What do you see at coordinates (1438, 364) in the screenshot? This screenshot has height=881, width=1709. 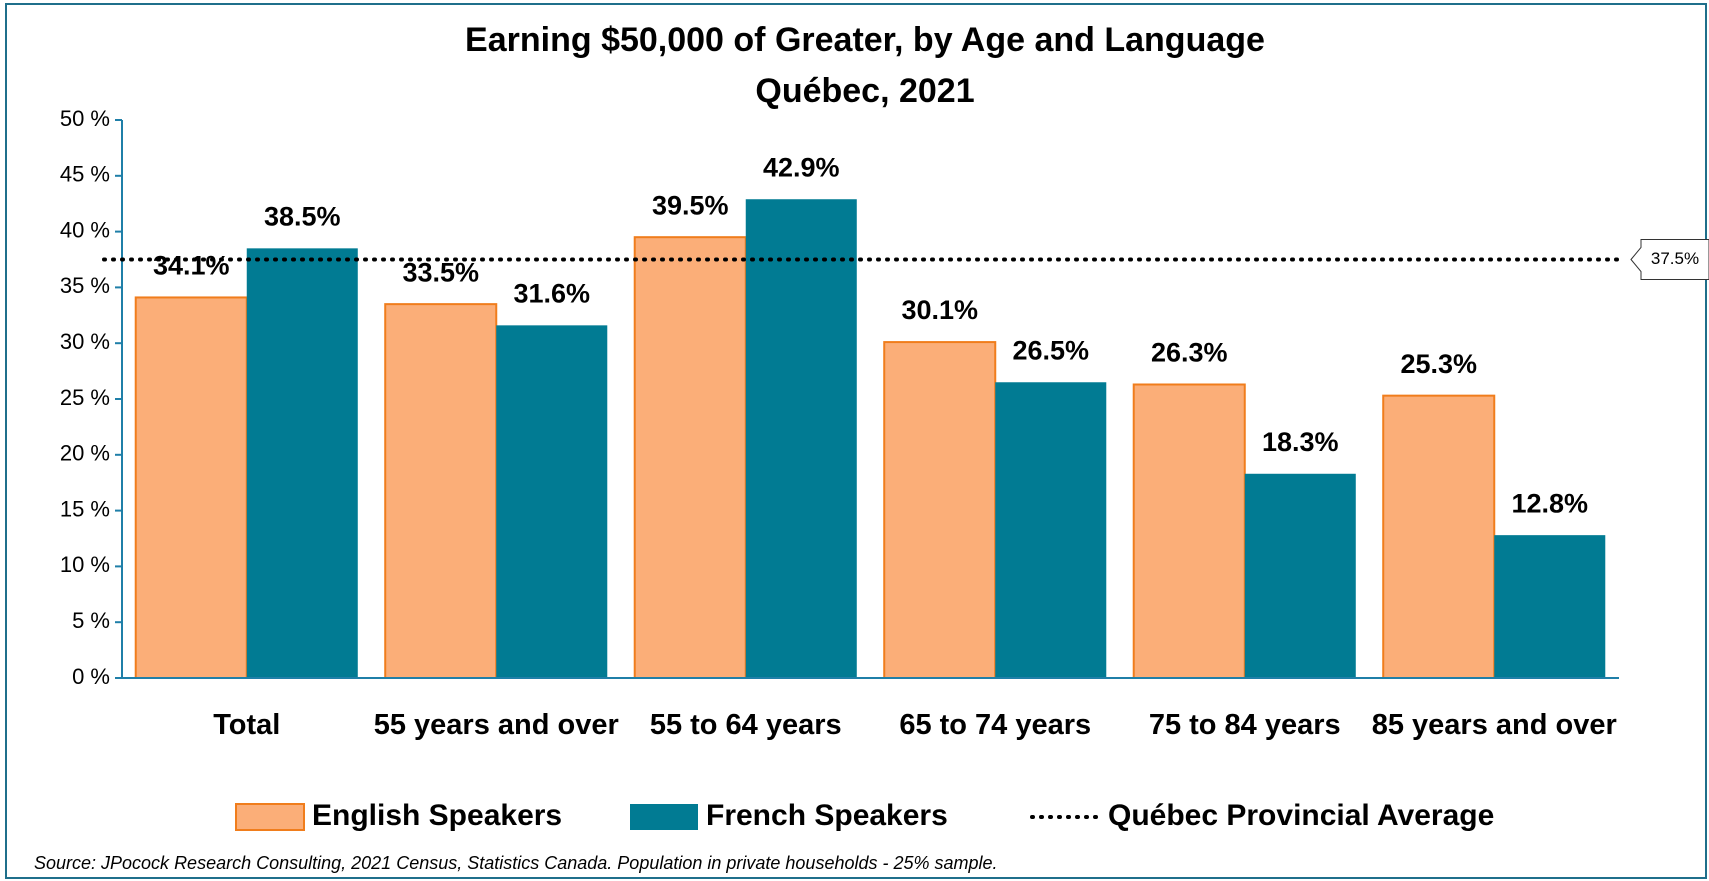 I see `data-label: 25.3%` at bounding box center [1438, 364].